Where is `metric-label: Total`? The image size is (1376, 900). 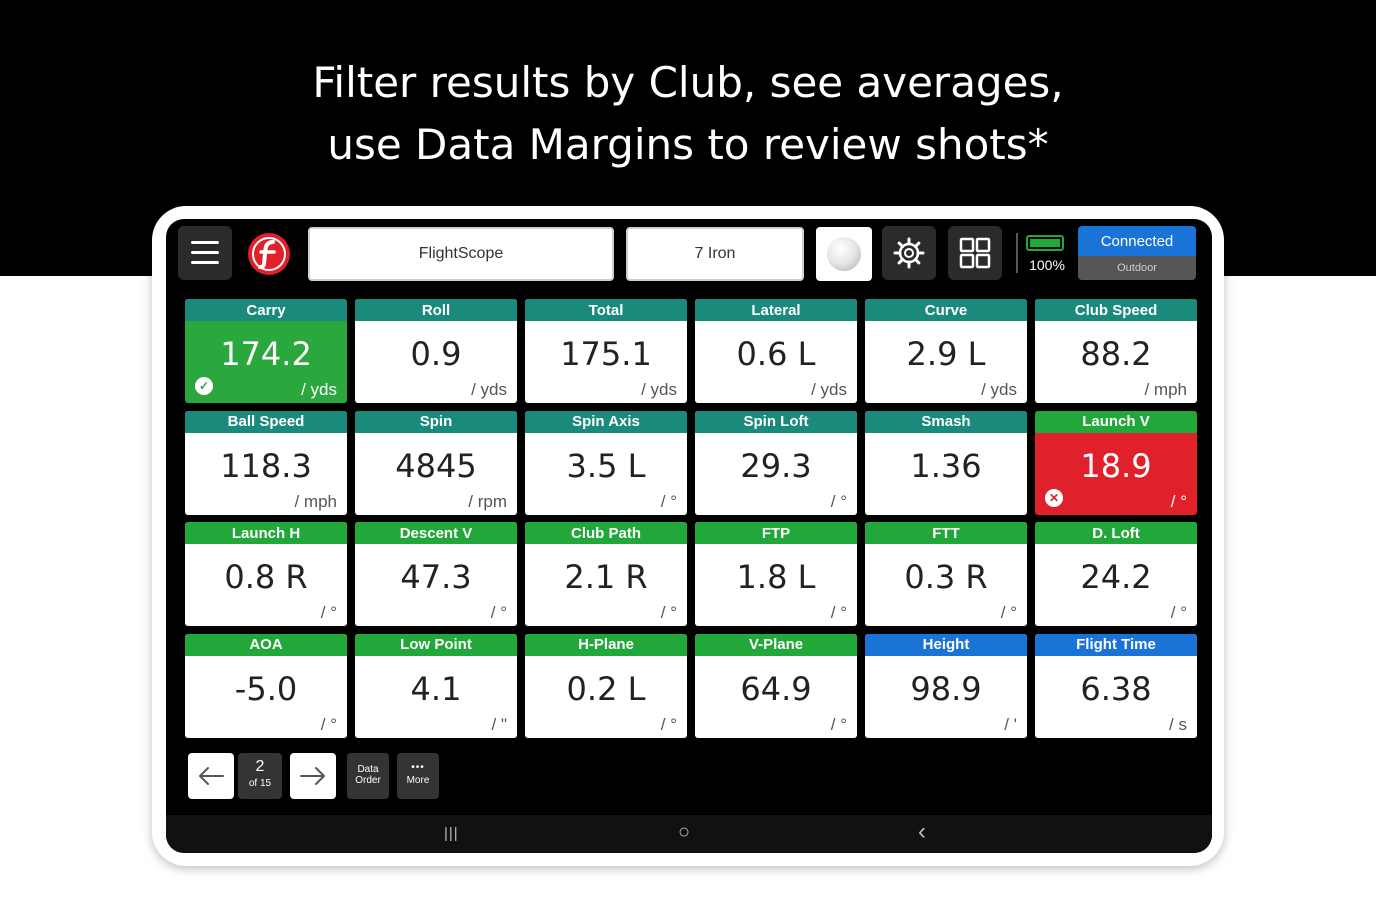
metric-label: Total is located at coordinates (606, 310).